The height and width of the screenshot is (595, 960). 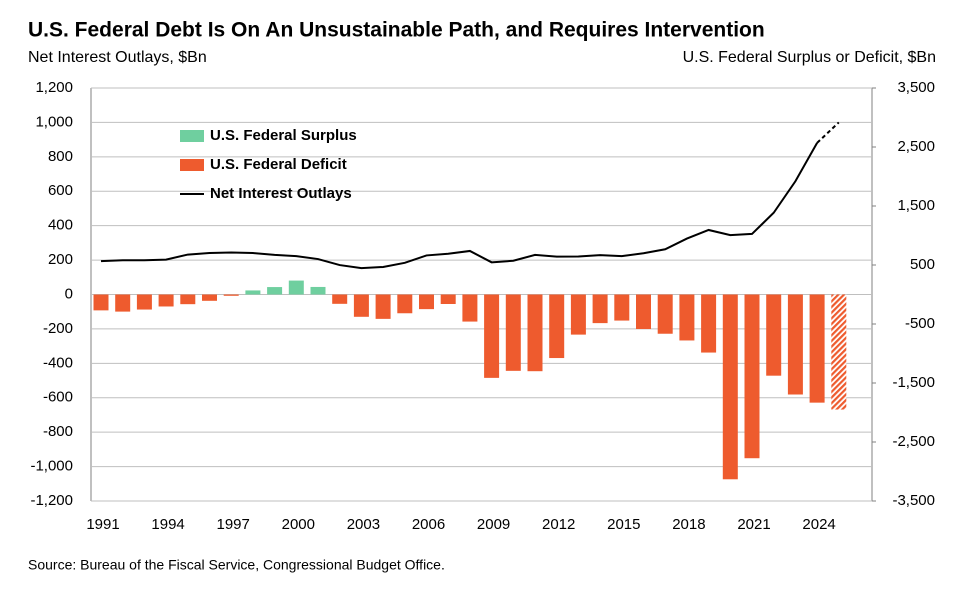 I want to click on x-tick-label: 2012, so click(x=558, y=524).